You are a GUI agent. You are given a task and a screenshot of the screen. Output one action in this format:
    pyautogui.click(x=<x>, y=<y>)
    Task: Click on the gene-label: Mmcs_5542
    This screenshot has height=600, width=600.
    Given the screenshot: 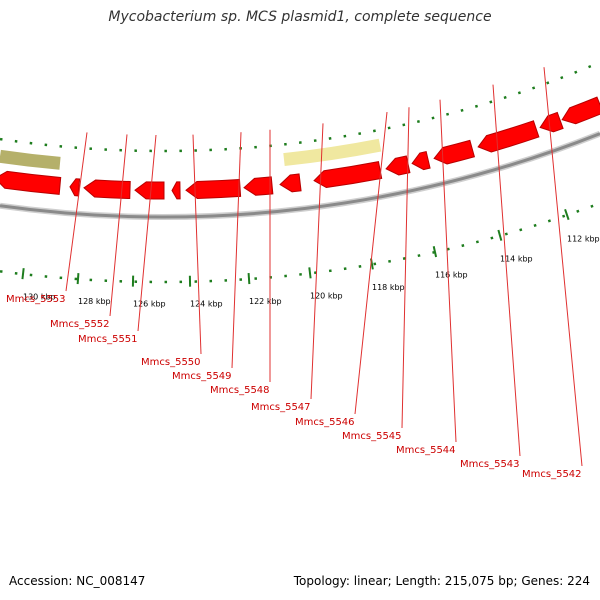 What is the action you would take?
    pyautogui.click(x=552, y=474)
    